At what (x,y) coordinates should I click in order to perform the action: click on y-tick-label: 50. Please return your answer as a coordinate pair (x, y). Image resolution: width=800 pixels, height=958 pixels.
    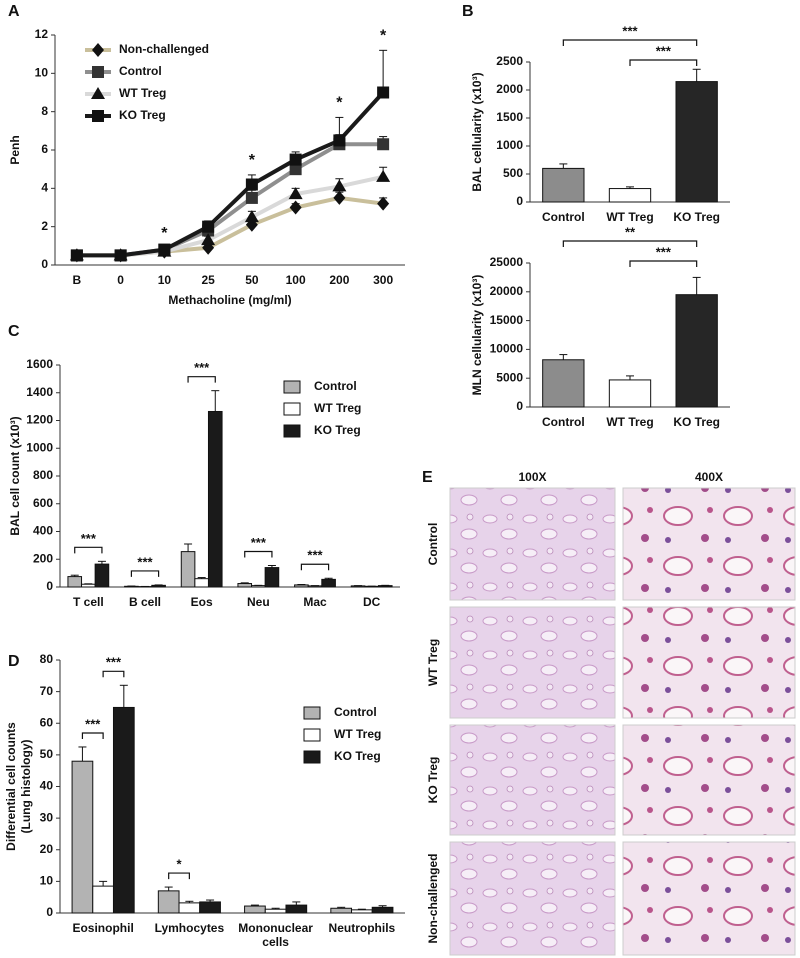
    Looking at the image, I should click on (47, 754).